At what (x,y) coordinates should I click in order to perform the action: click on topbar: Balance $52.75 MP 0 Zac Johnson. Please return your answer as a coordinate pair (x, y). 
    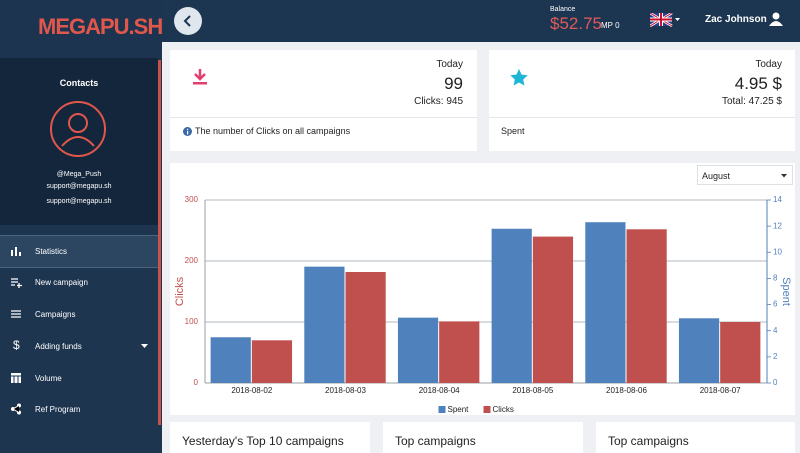
    Looking at the image, I should click on (481, 21).